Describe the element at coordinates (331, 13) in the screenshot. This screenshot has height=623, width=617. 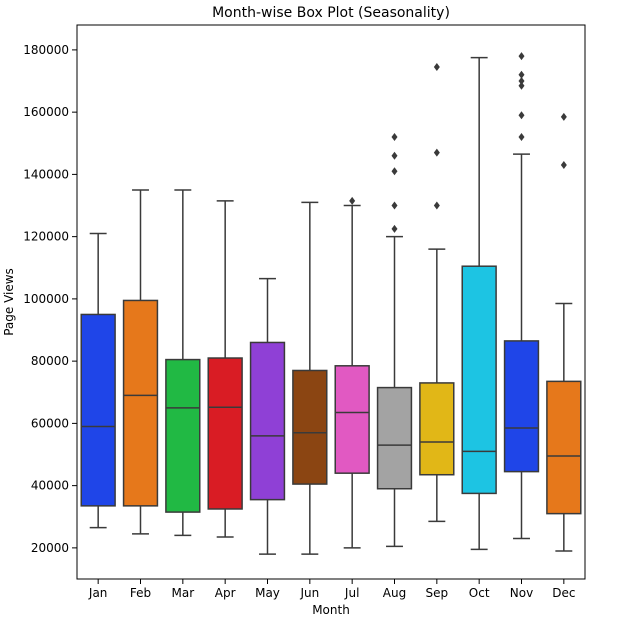
I see `chart-title: Month-wise Box Plot (Seasonality)` at that location.